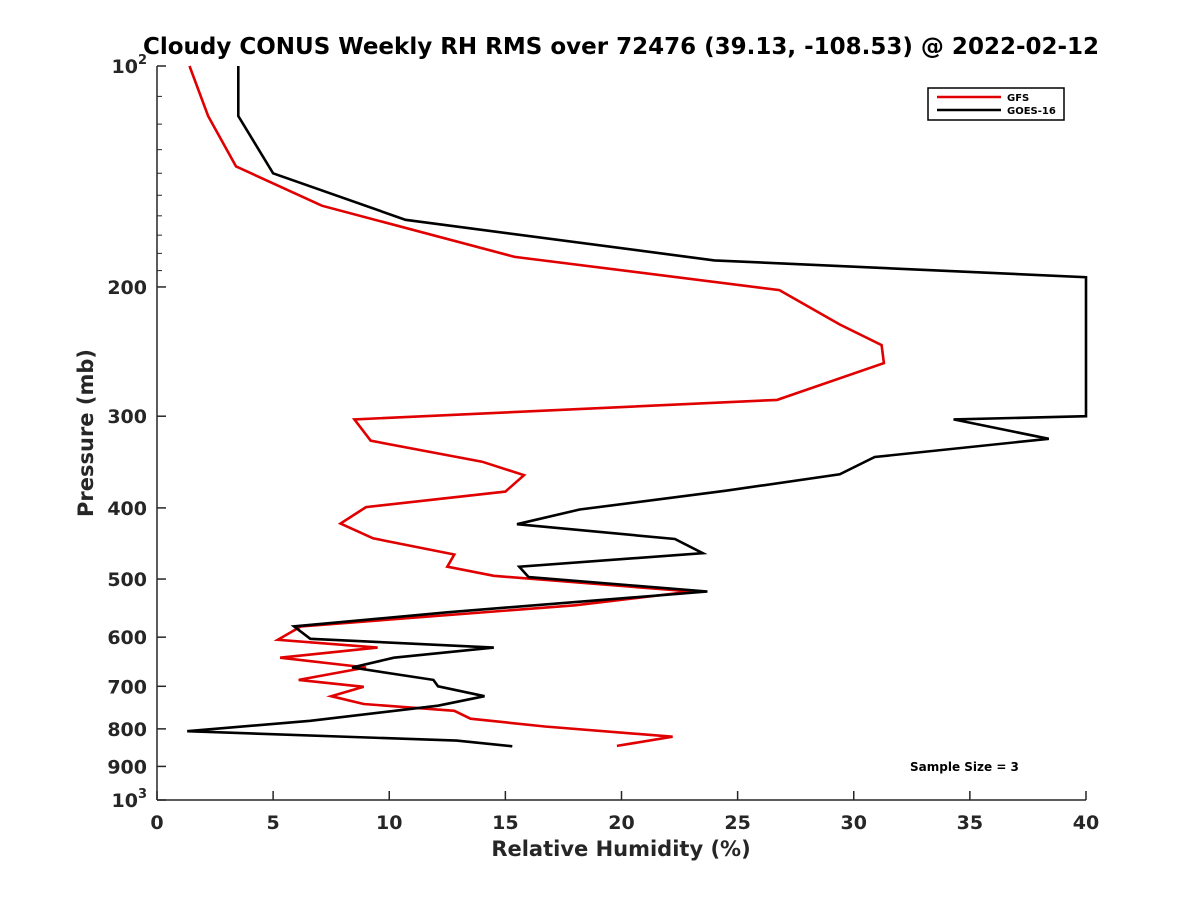  I want to click on y-tick-label: 10³, so click(130, 799).